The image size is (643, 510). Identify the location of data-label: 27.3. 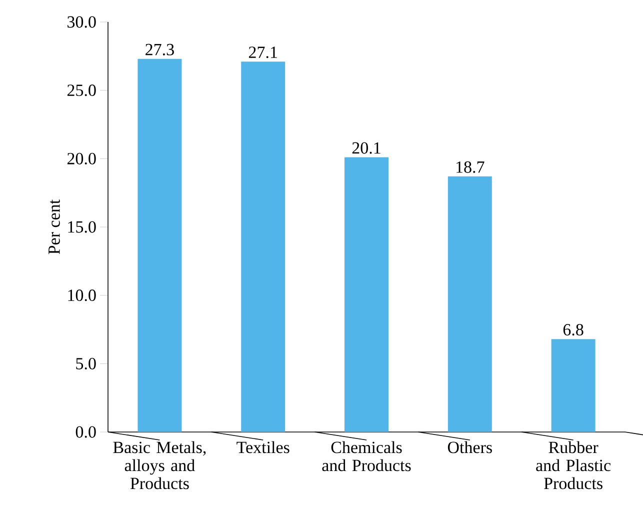
(160, 50).